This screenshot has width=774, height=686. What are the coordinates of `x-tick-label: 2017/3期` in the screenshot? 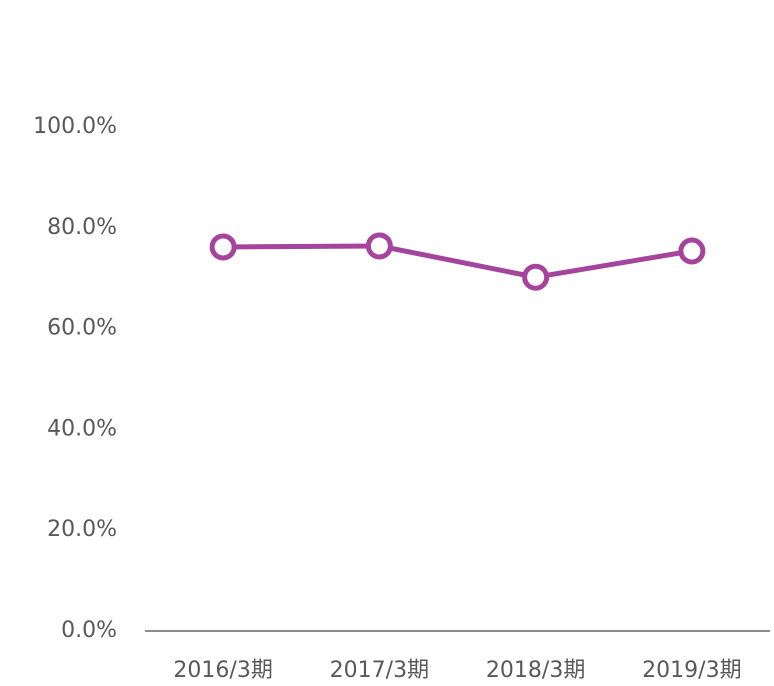 It's located at (379, 670).